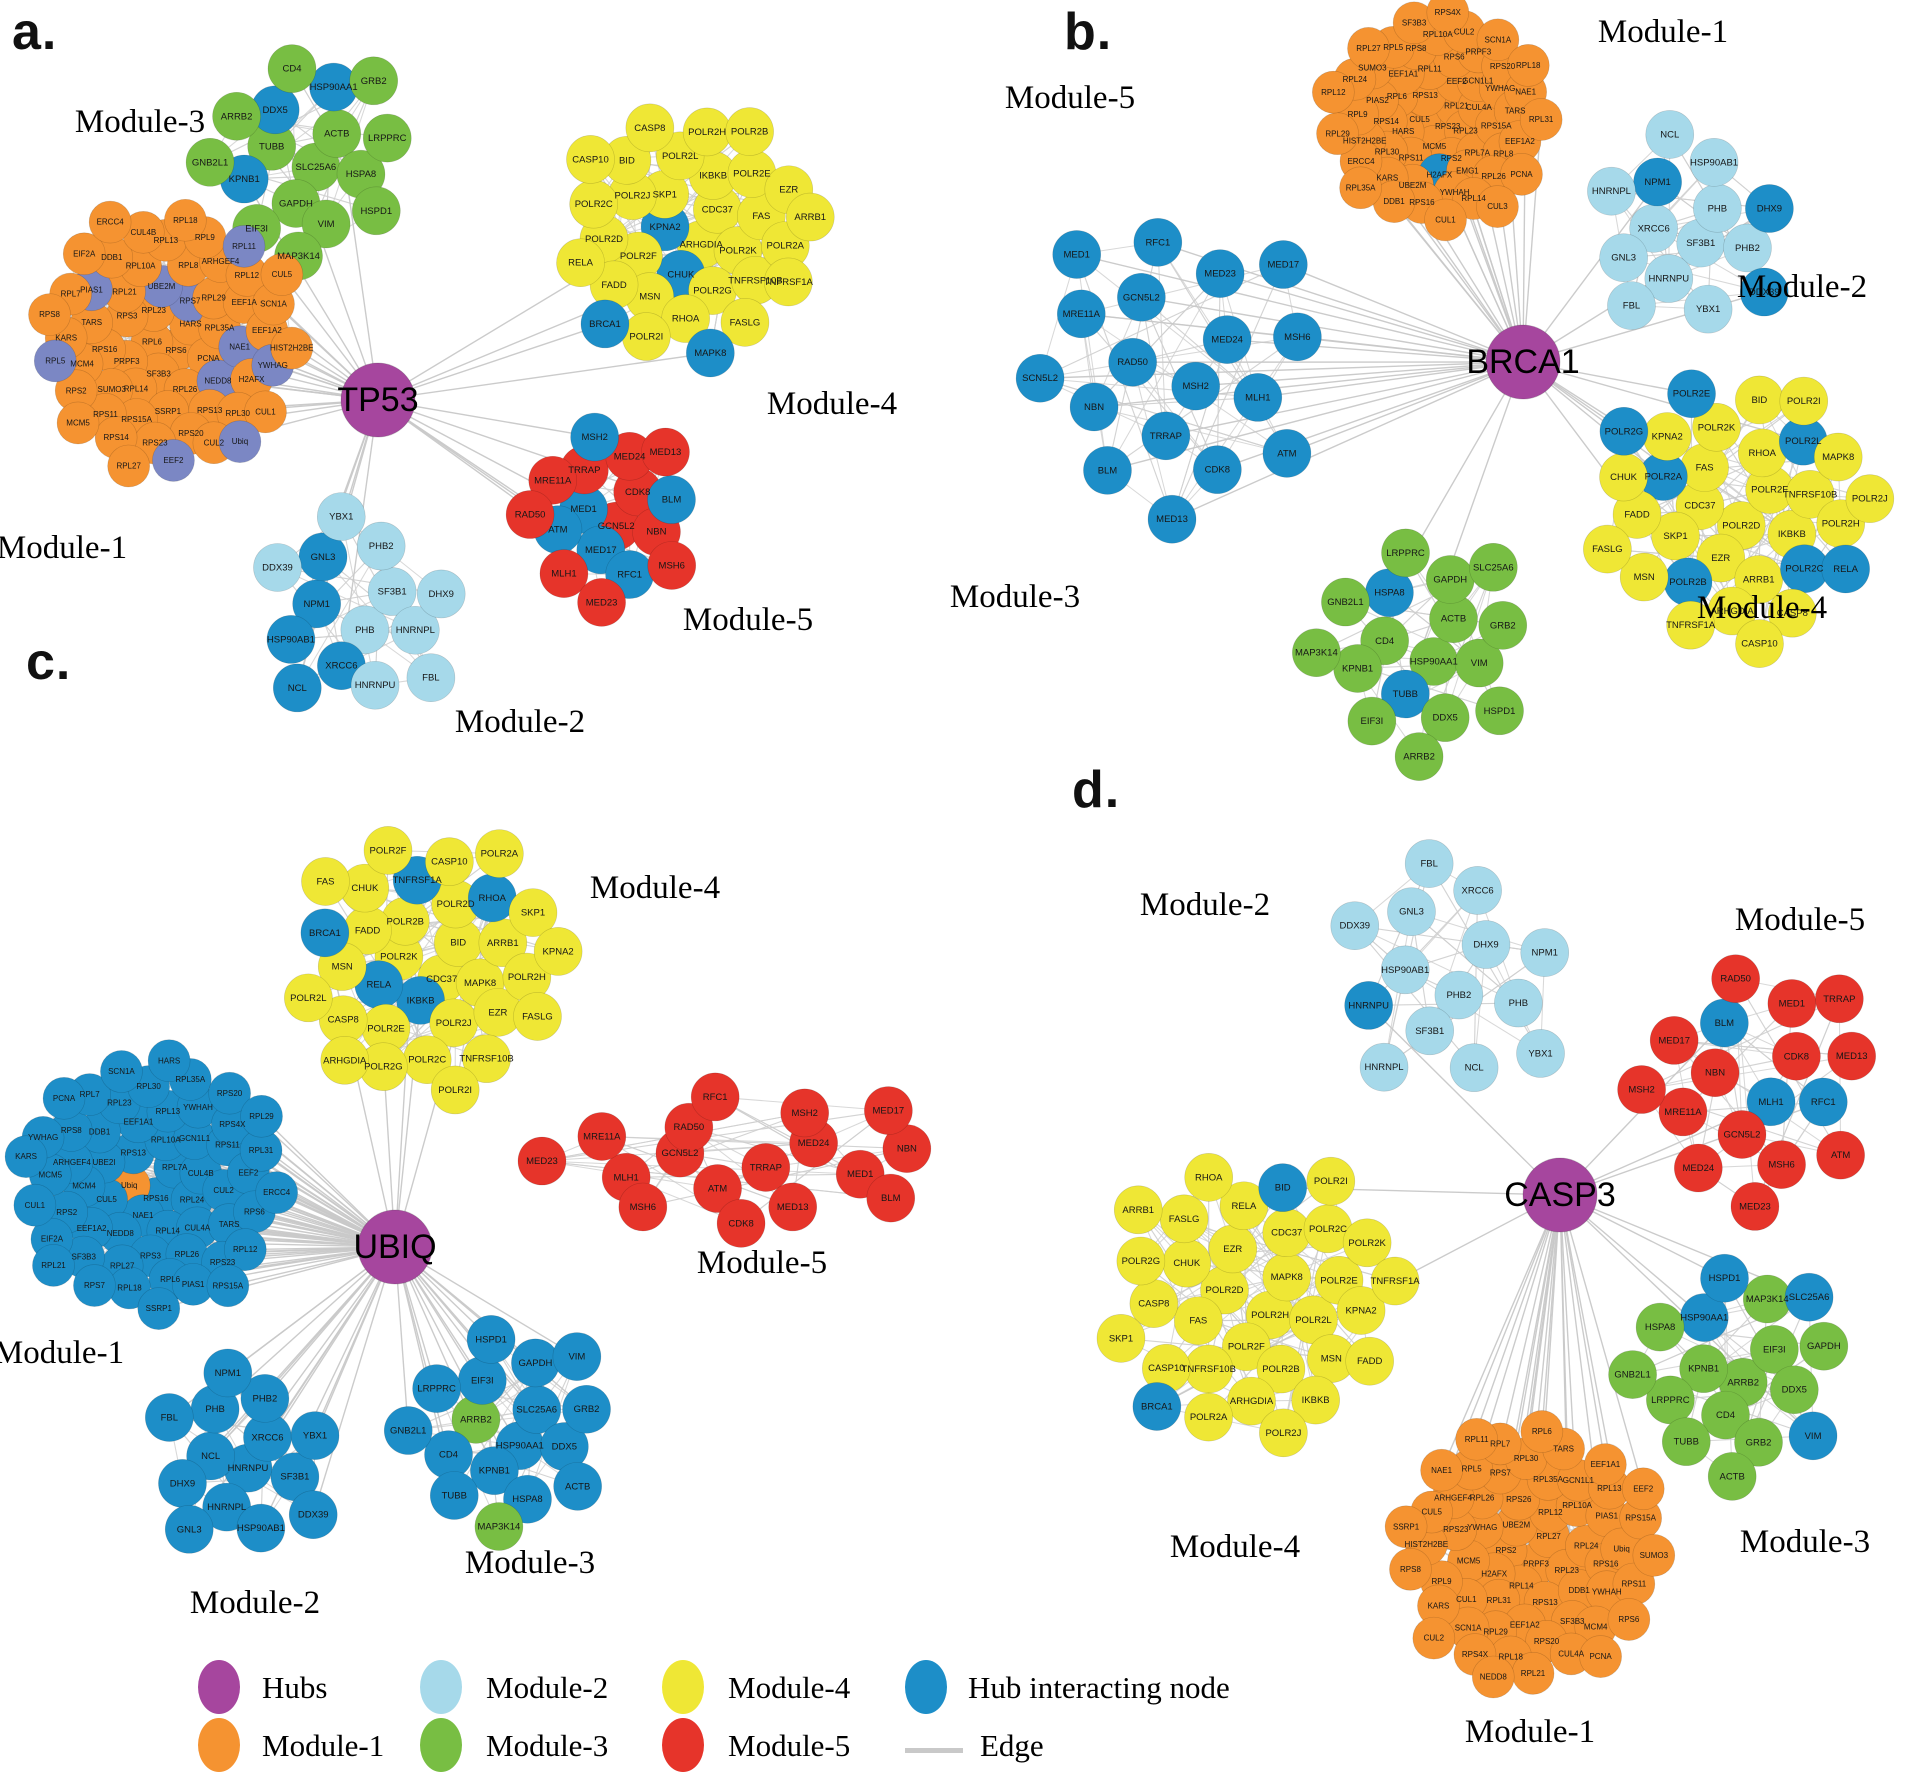 The width and height of the screenshot is (1923, 1775). I want to click on node-FADD, so click(1369, 1361).